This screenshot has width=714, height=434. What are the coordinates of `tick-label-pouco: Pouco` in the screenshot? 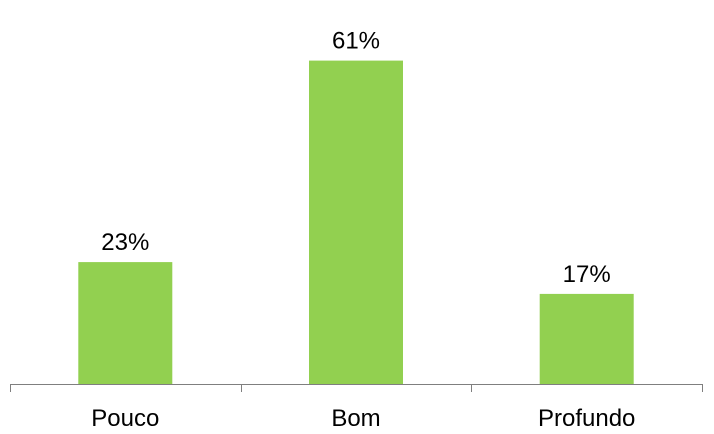 It's located at (125, 418).